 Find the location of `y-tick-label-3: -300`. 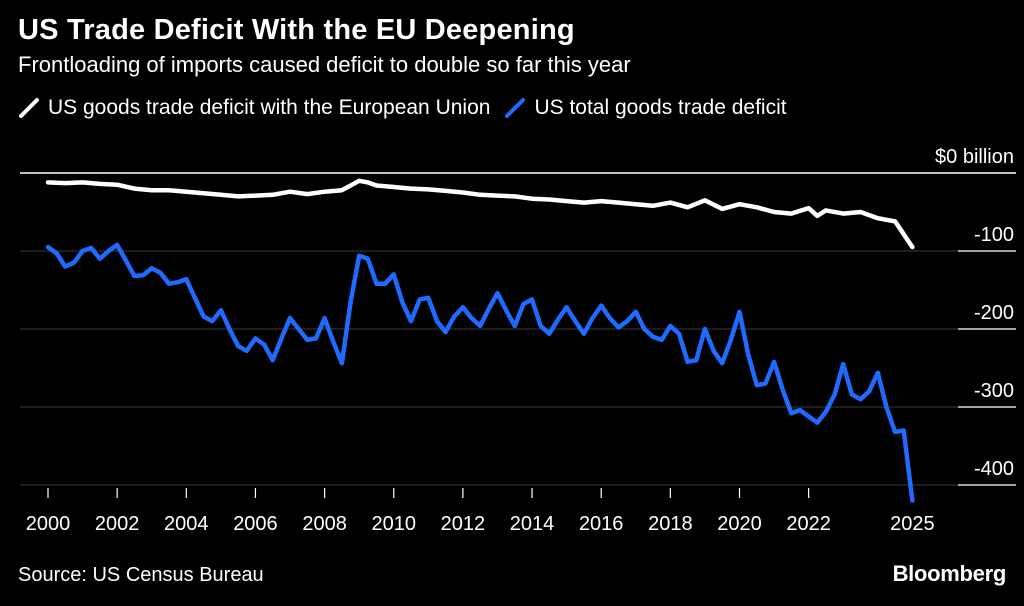

y-tick-label-3: -300 is located at coordinates (994, 391).